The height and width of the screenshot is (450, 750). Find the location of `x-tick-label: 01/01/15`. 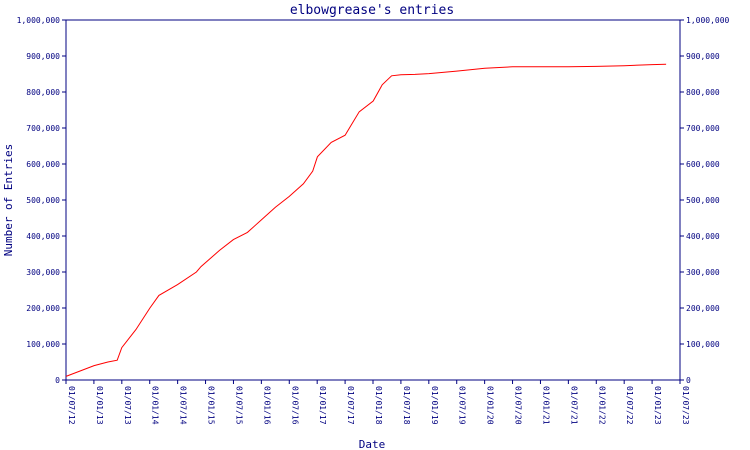

x-tick-label: 01/01/15 is located at coordinates (211, 405).